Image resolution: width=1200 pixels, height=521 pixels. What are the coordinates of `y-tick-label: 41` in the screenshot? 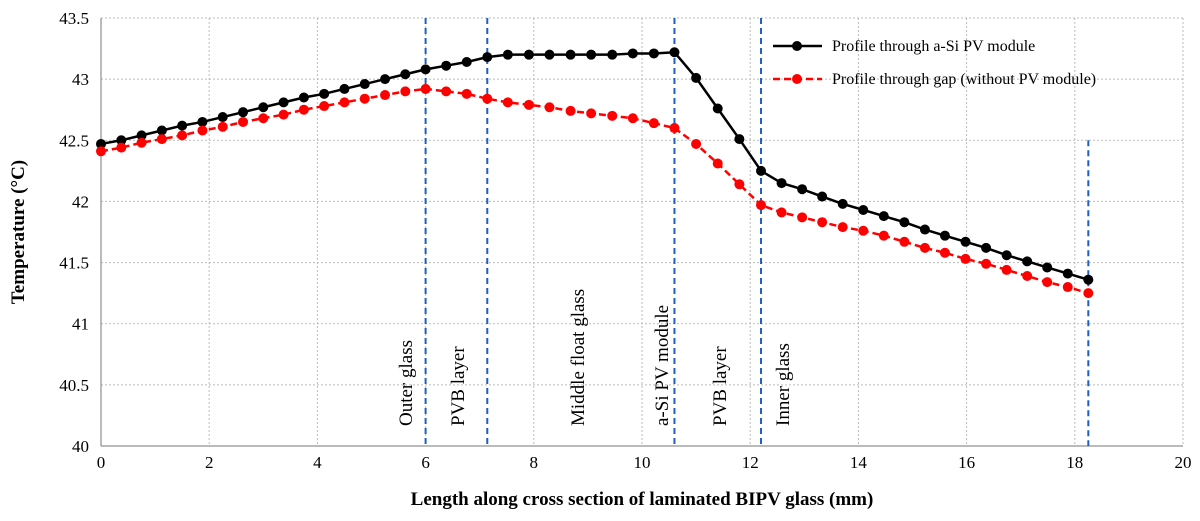 It's located at (80, 324).